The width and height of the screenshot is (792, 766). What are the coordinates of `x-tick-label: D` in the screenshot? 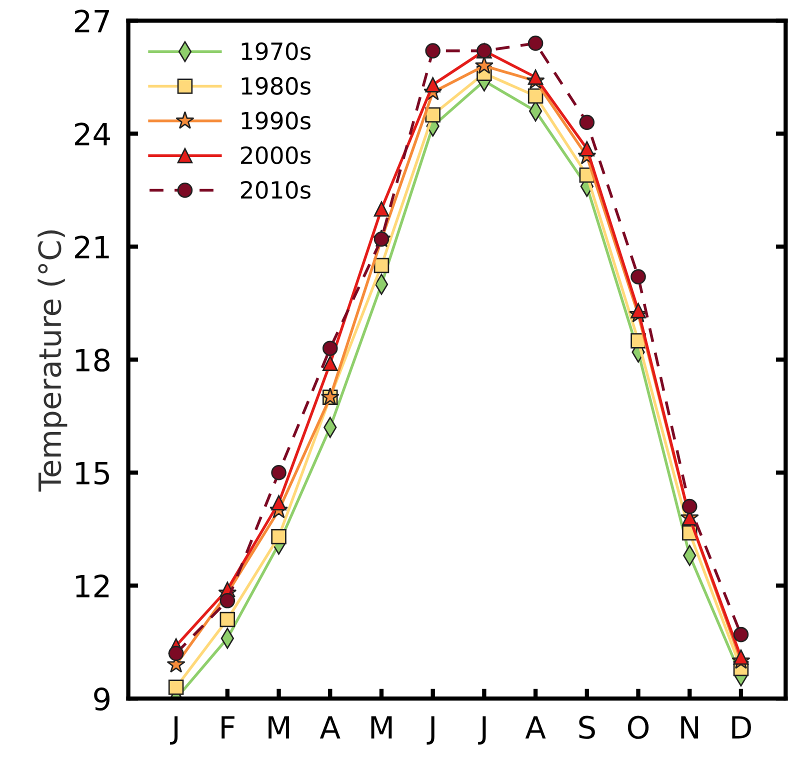 It's located at (741, 727).